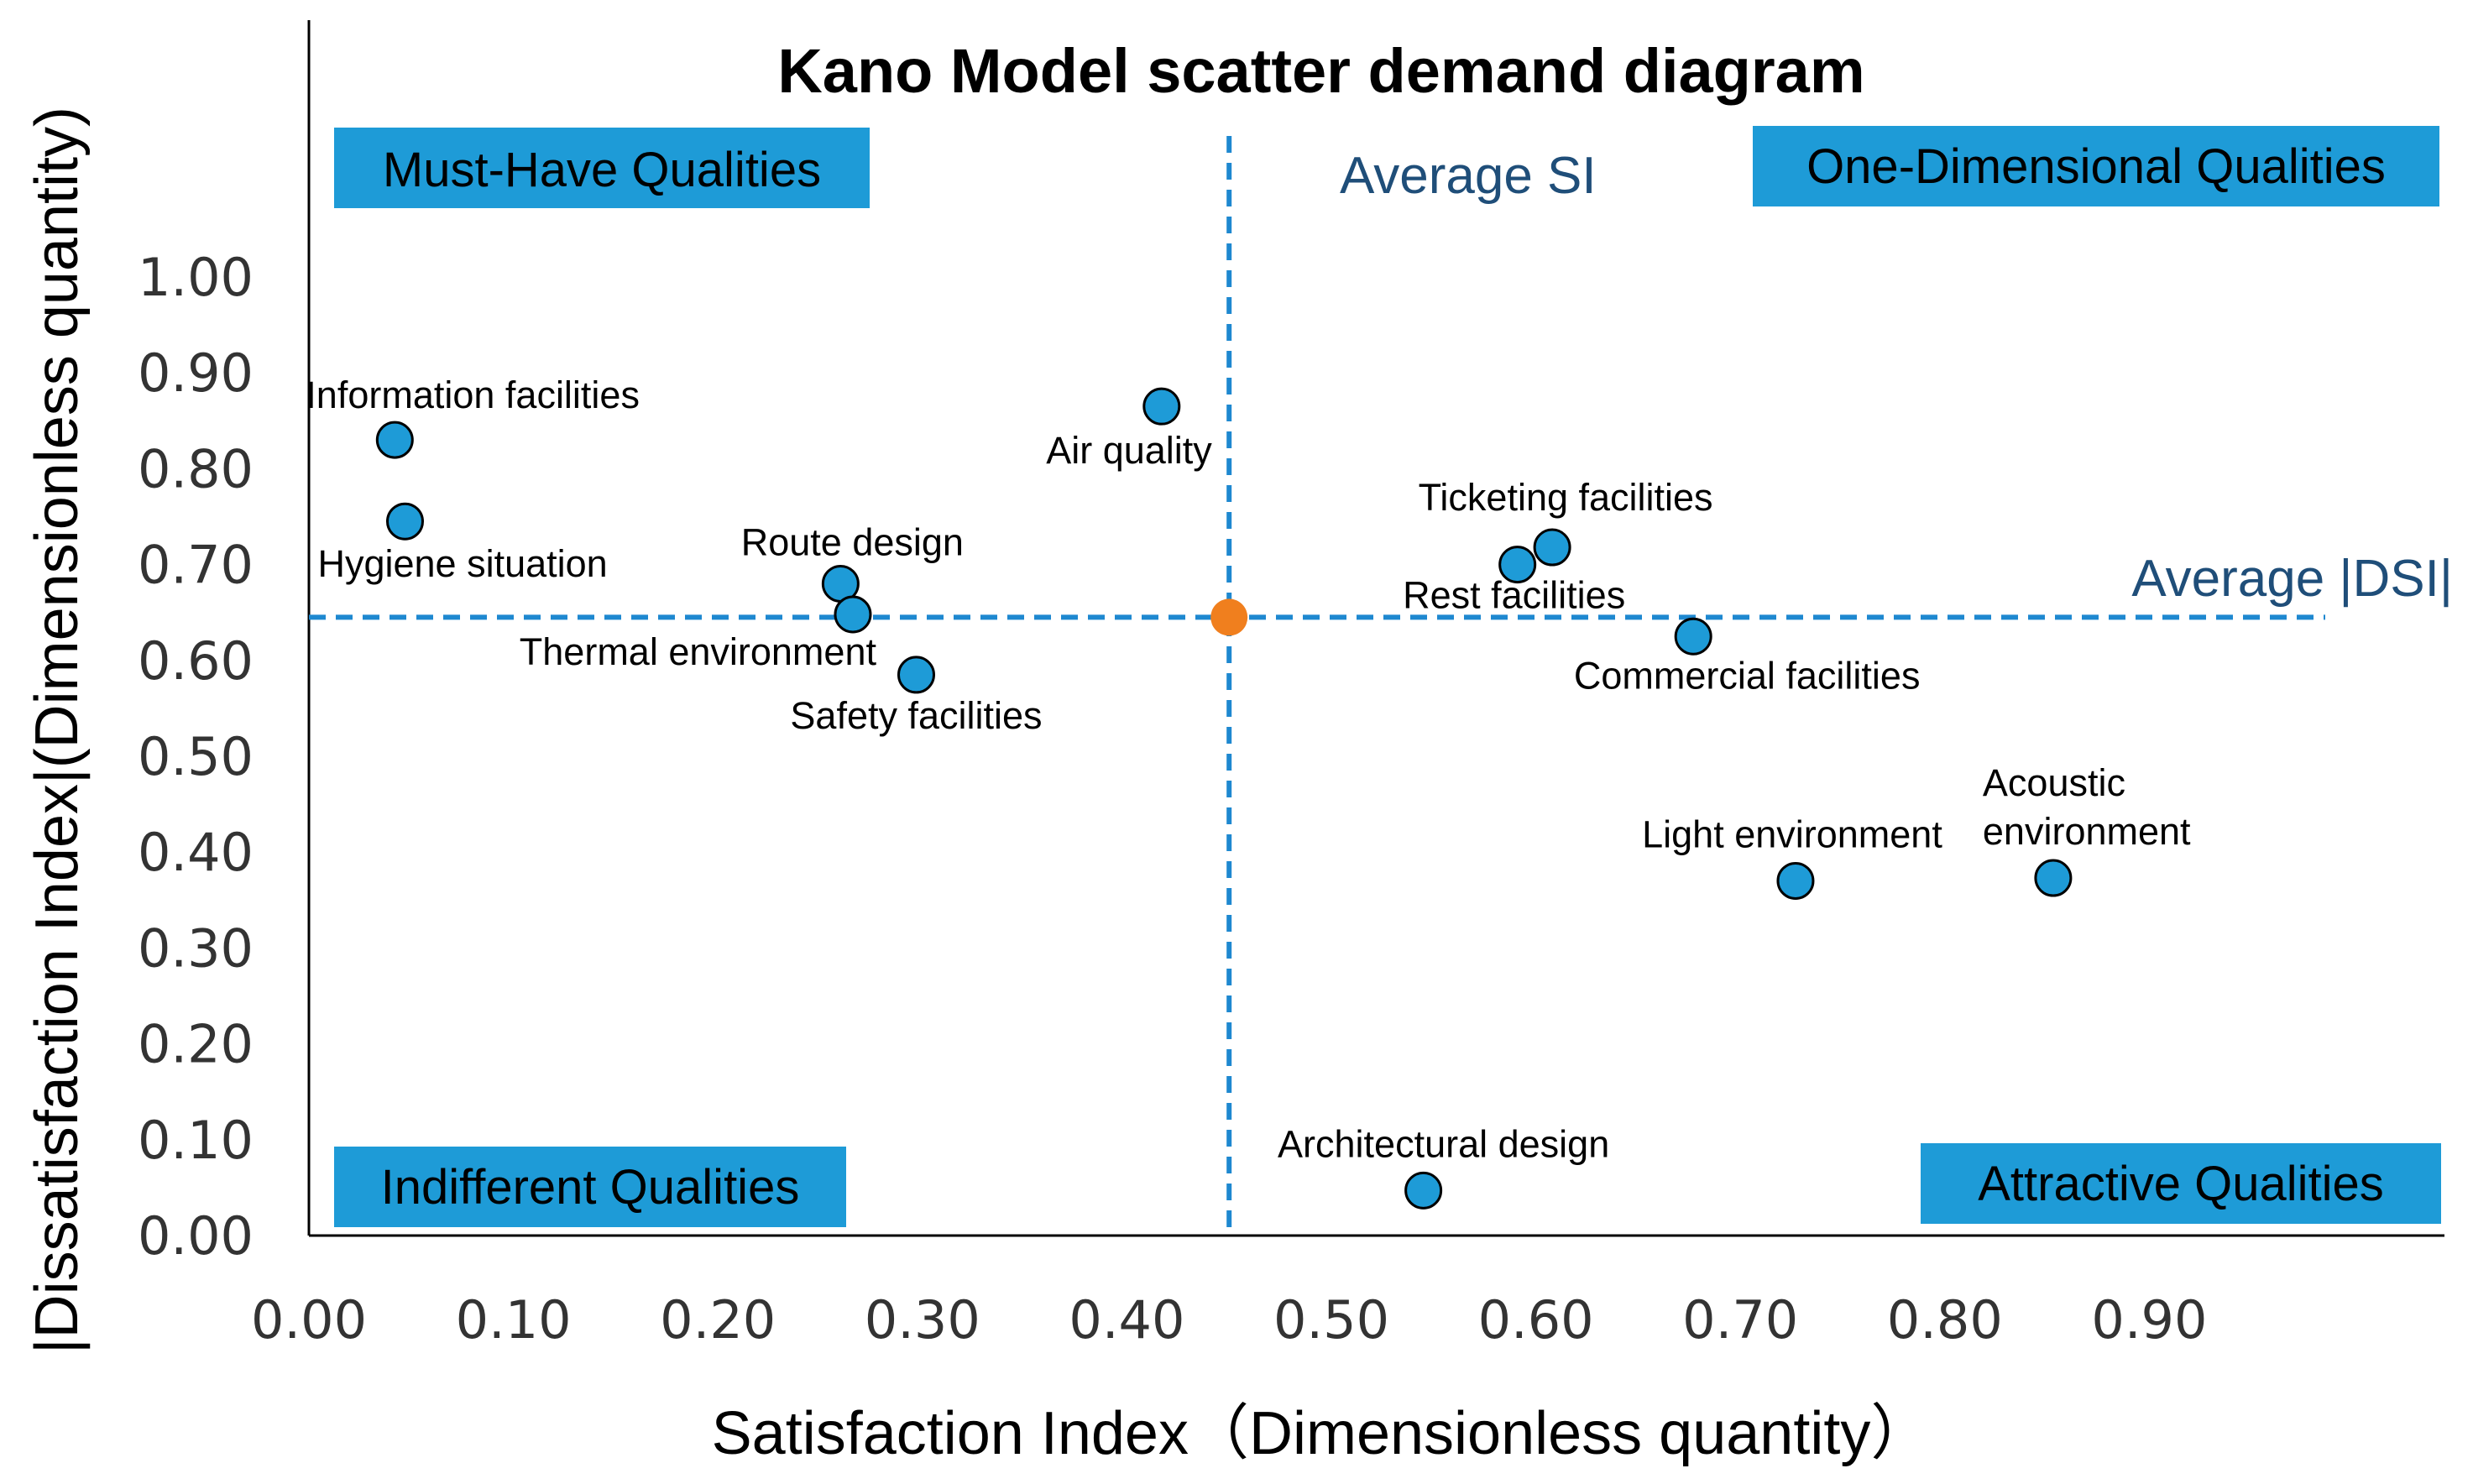 This screenshot has height=1484, width=2473. I want to click on one-dimensional-box, so click(2096, 166).